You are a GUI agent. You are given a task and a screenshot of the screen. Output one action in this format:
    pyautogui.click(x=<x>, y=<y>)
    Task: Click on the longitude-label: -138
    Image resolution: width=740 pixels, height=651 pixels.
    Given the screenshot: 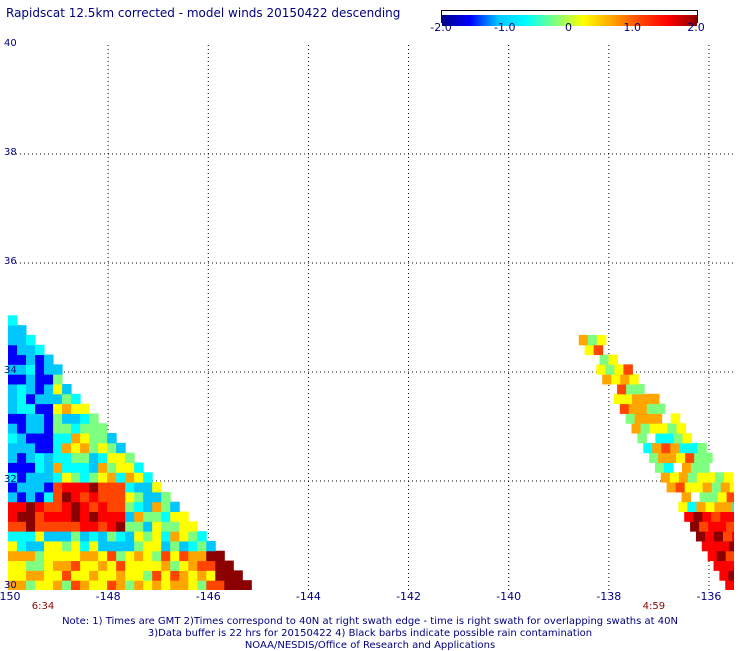 What is the action you would take?
    pyautogui.click(x=609, y=596)
    